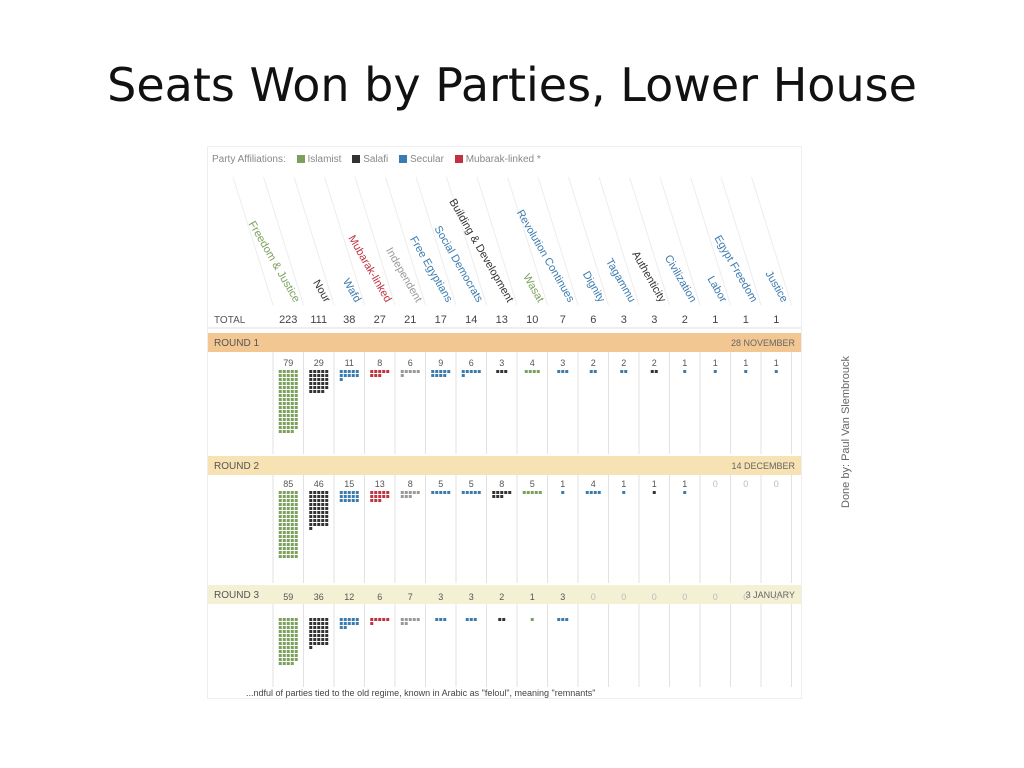 Image resolution: width=1024 pixels, height=768 pixels. I want to click on category-label-freedom-justice: Freedom & Justice, so click(274, 261).